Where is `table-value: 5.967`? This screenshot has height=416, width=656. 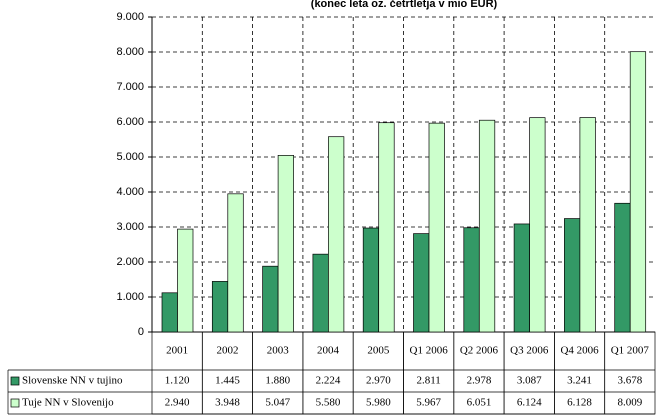 table-value: 5.967 is located at coordinates (428, 403).